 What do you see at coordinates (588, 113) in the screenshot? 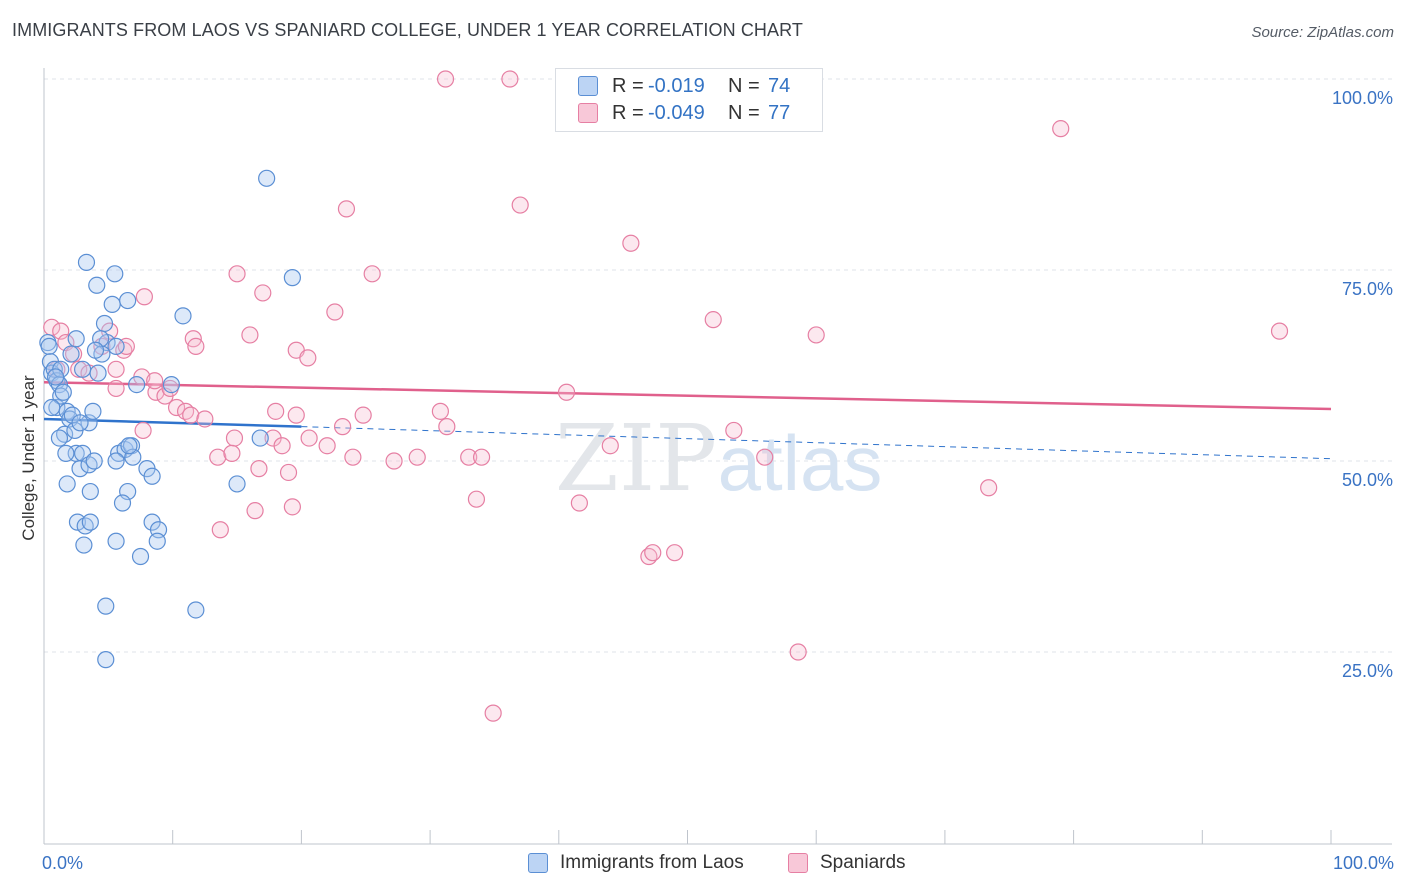
I see `legend-swatch-pink` at bounding box center [588, 113].